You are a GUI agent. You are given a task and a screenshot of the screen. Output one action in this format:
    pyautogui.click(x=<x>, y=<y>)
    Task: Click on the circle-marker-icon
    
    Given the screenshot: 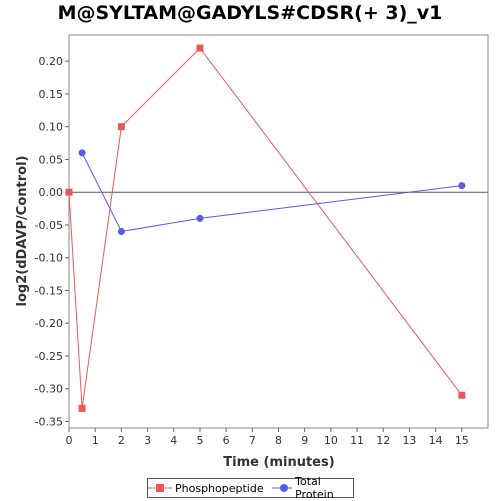 What is the action you would take?
    pyautogui.click(x=282, y=488)
    